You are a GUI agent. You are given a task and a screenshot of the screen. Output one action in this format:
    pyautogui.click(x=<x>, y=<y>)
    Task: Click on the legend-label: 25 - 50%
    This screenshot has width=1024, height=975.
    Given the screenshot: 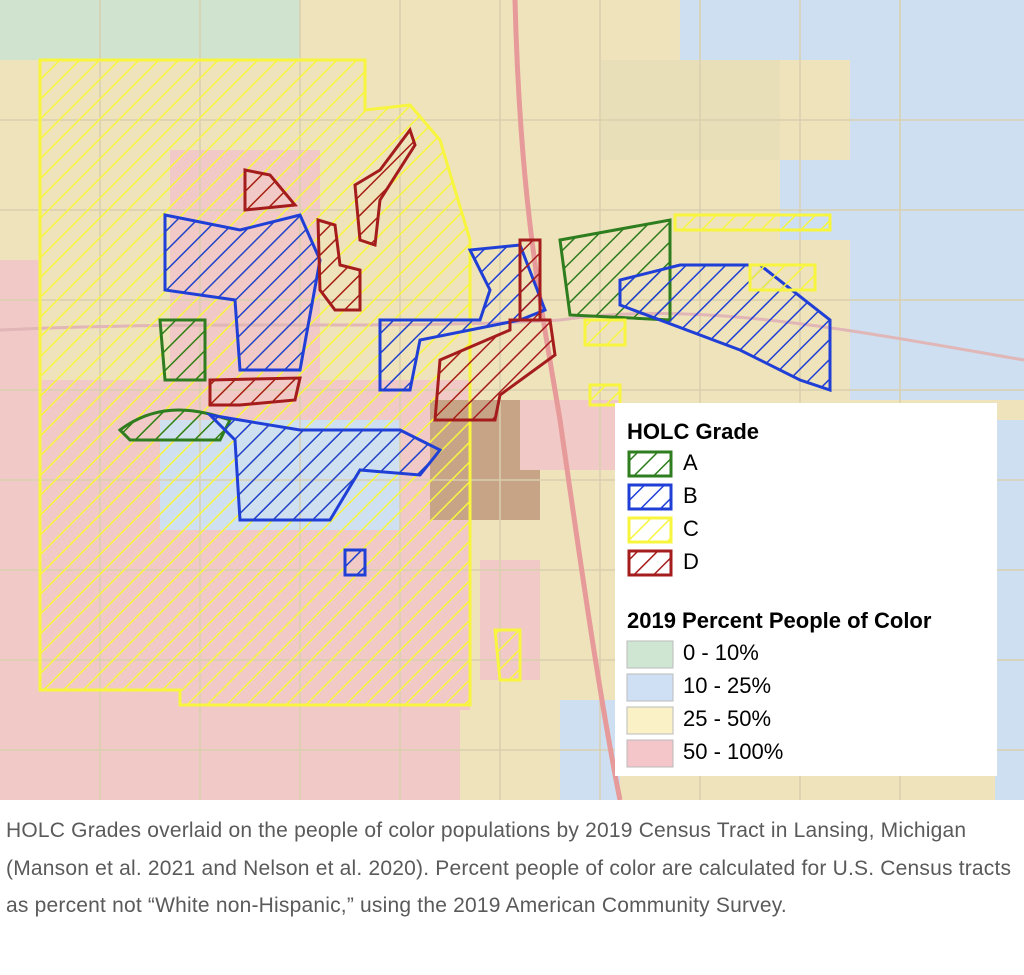 What is the action you would take?
    pyautogui.click(x=727, y=718)
    